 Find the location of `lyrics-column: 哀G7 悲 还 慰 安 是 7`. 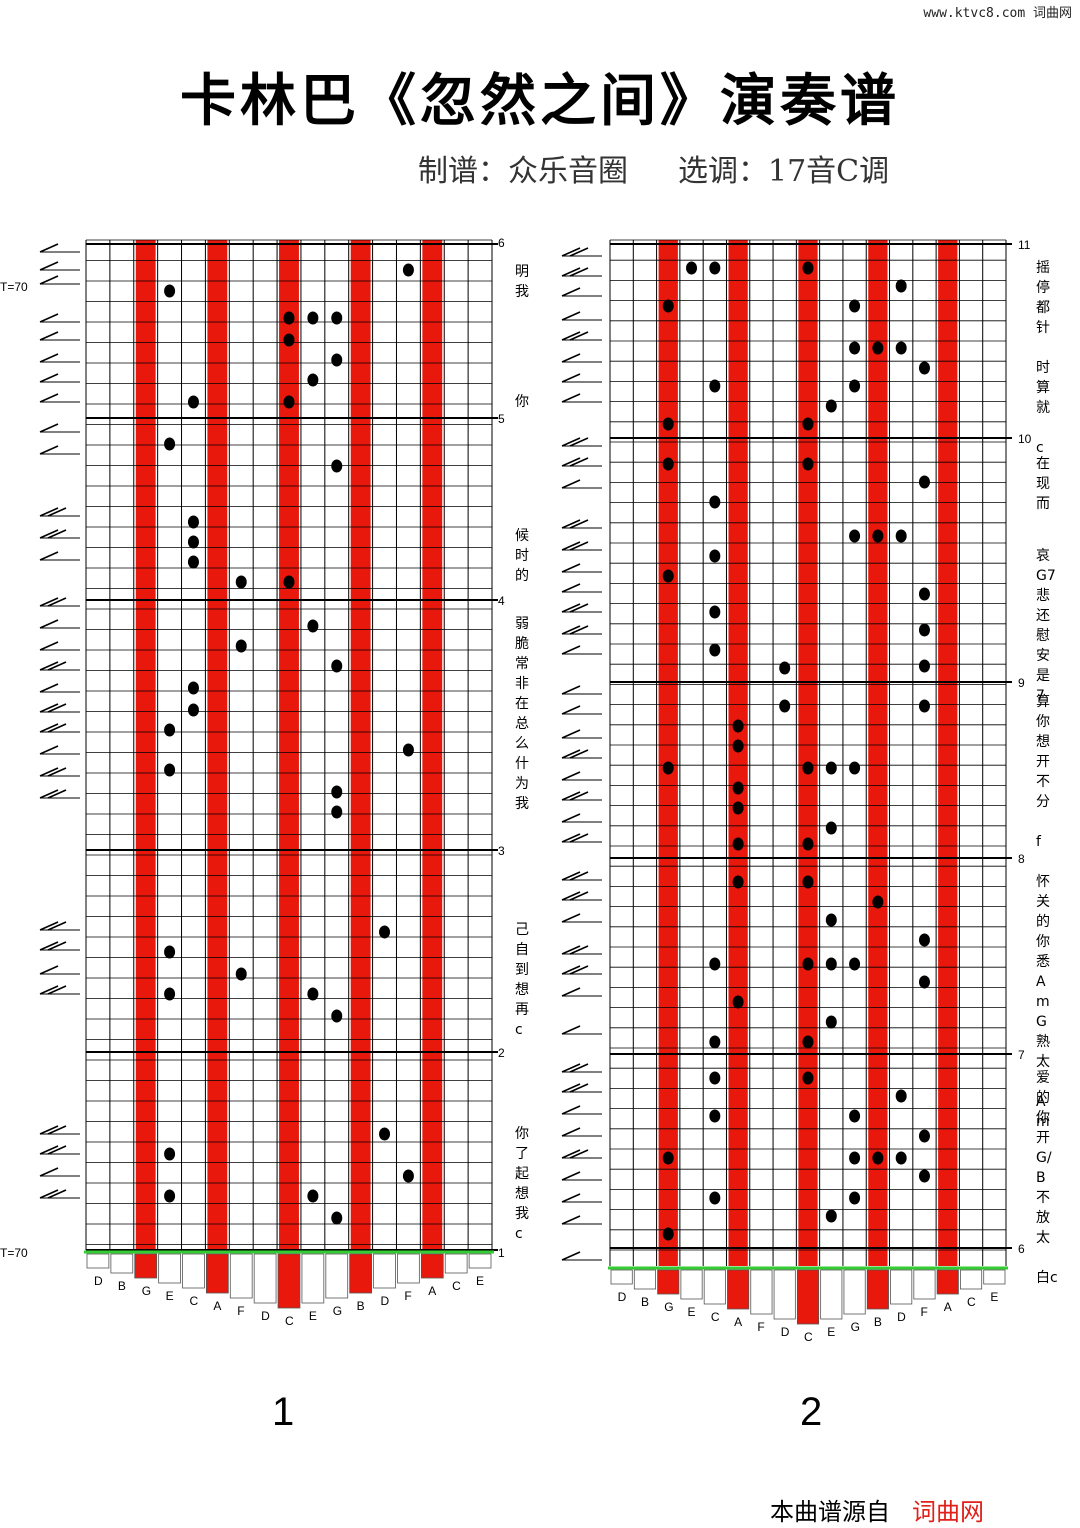

lyrics-column: 哀G7 悲 还 慰 安 是 7 is located at coordinates (1046, 626).